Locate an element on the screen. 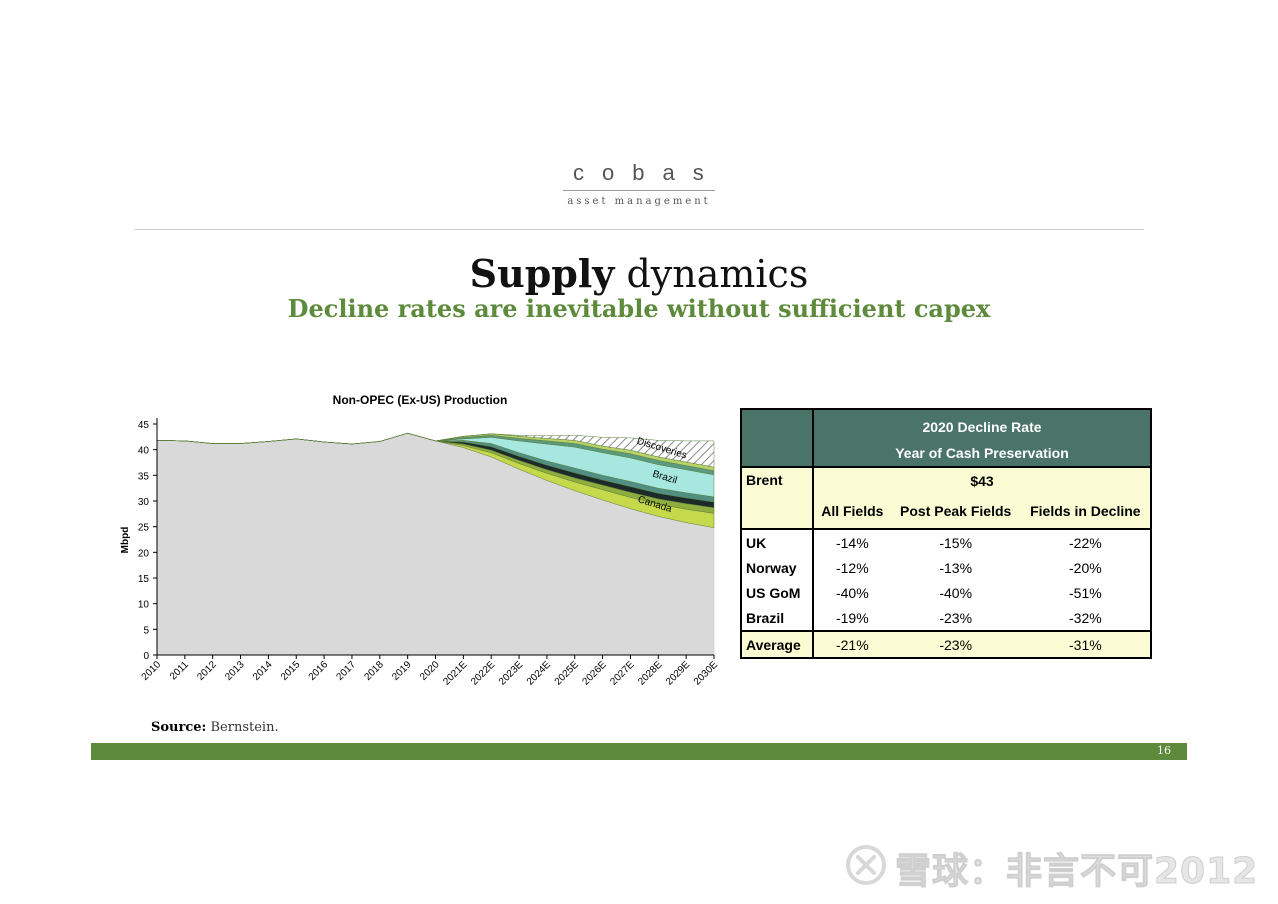  price-label: Brent is located at coordinates (777, 498).